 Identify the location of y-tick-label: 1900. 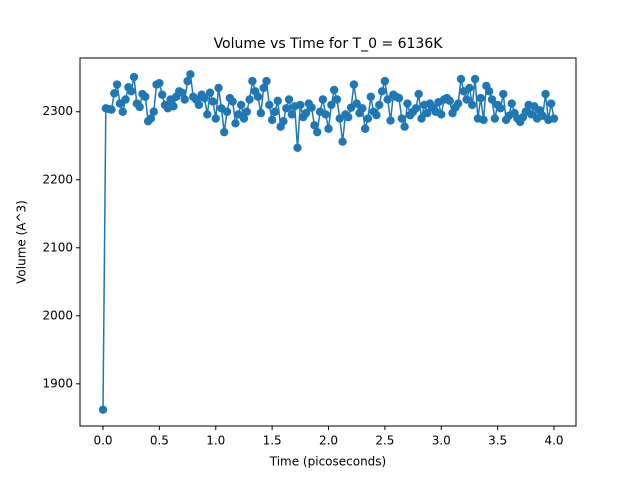
(57, 383).